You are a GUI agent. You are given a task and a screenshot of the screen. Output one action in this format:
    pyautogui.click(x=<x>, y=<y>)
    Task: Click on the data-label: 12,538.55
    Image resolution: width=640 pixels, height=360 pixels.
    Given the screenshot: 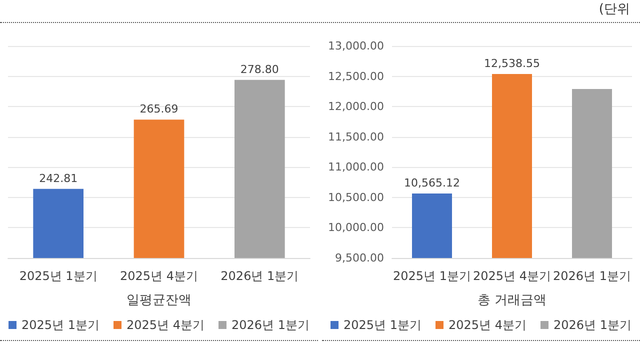 What is the action you would take?
    pyautogui.click(x=512, y=63)
    